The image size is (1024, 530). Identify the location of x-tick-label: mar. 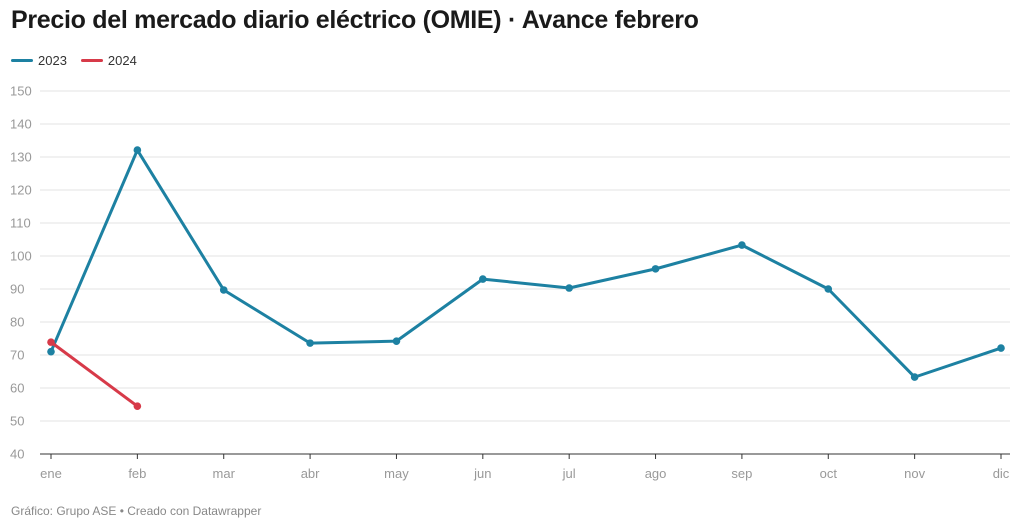
(224, 473).